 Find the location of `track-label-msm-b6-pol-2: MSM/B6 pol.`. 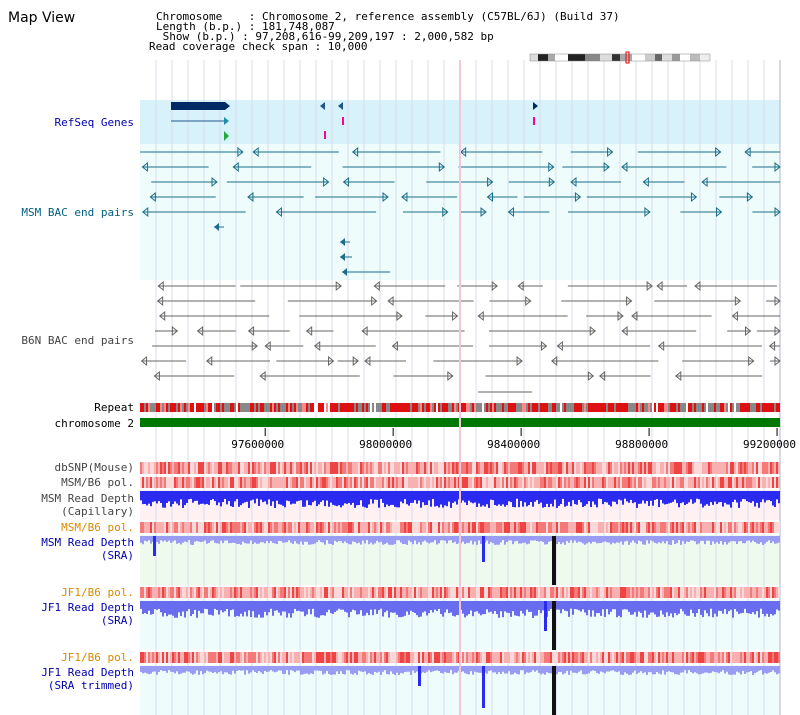

track-label-msm-b6-pol-2: MSM/B6 pol. is located at coordinates (97, 527).